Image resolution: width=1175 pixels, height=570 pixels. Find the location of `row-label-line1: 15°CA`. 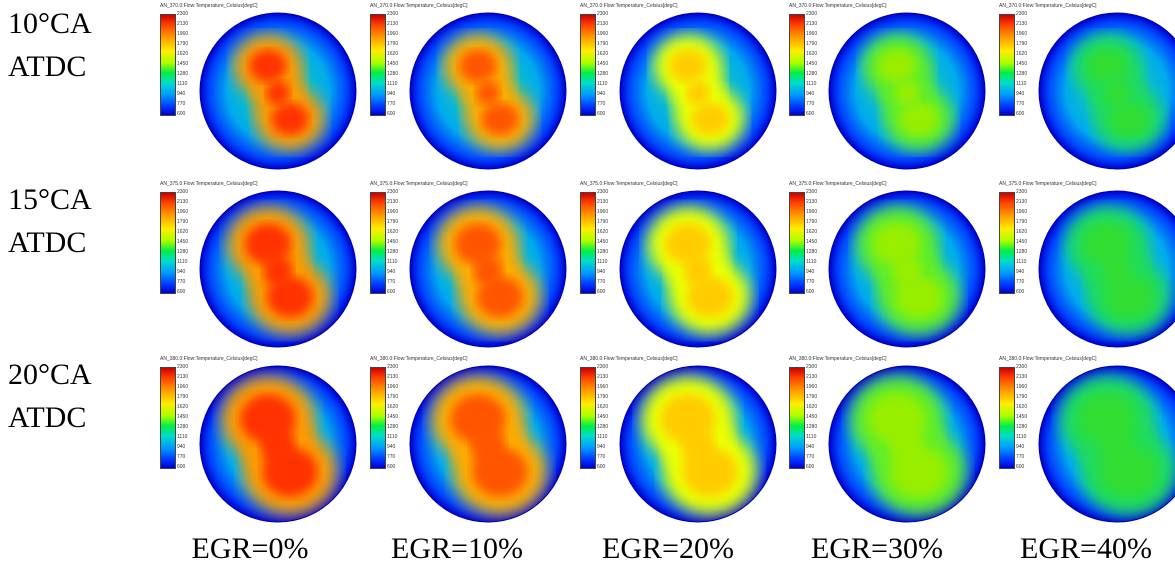

row-label-line1: 15°CA is located at coordinates (50, 199).